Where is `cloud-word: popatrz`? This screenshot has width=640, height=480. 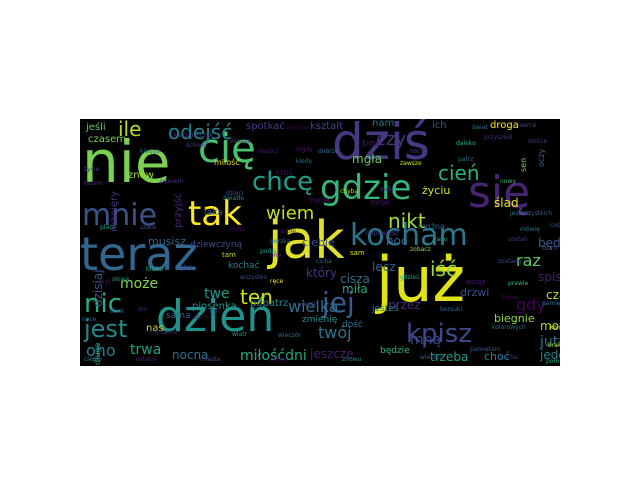
cloud-word: popatrz is located at coordinates (269, 303).